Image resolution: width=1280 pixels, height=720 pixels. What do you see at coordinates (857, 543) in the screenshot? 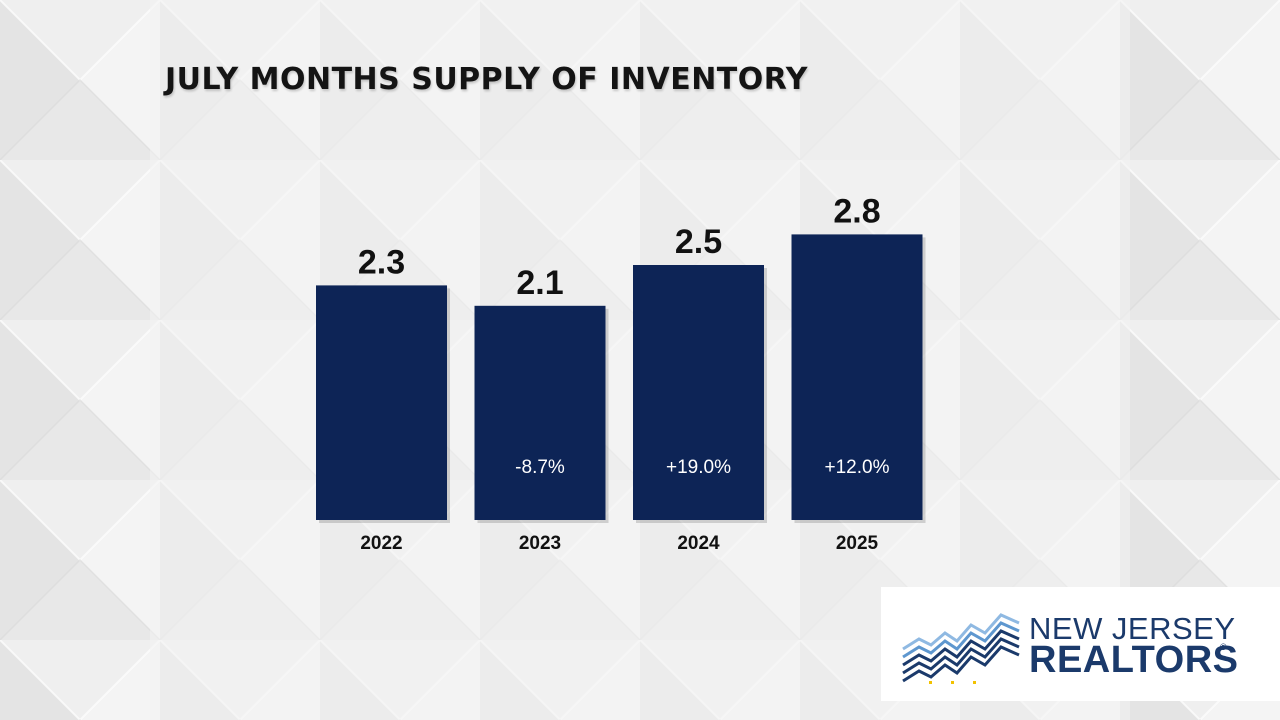
I see `x-tick-label-2025: 2025` at bounding box center [857, 543].